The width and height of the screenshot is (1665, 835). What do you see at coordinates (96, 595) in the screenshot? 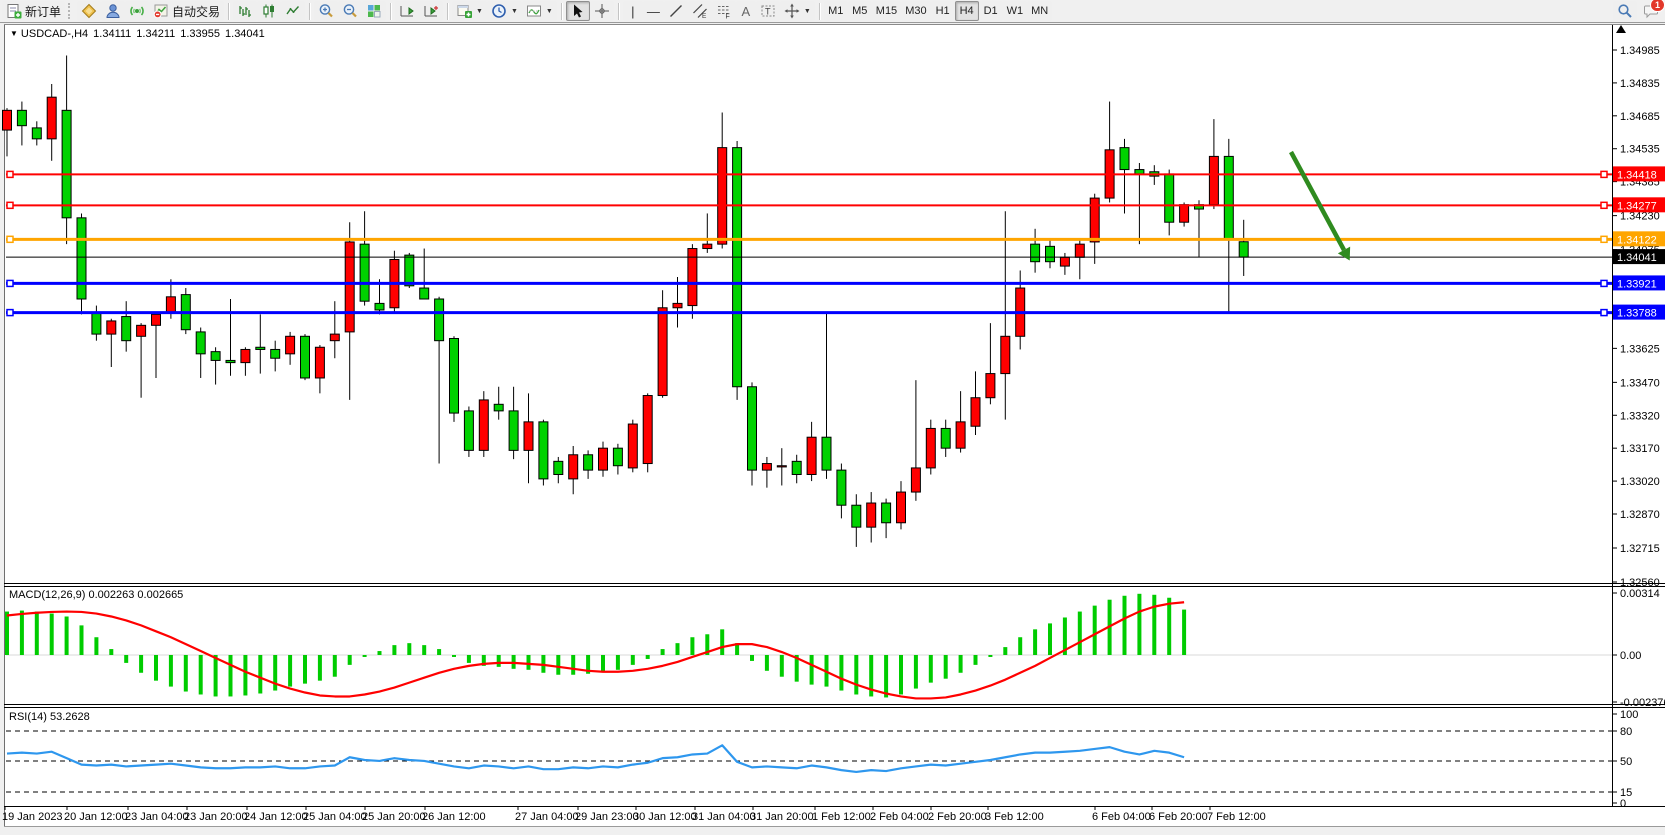
I see `macd-indicator-label: MACD(12,26,9) 0.002263 0.002665` at bounding box center [96, 595].